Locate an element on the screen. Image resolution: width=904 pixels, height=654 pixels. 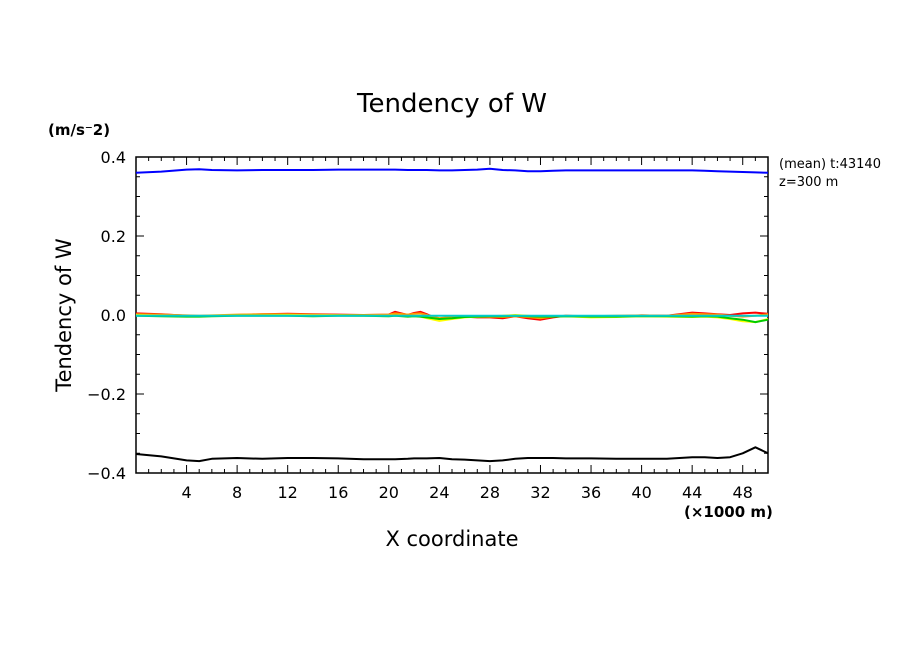
x-tick-label: 12 is located at coordinates (288, 492).